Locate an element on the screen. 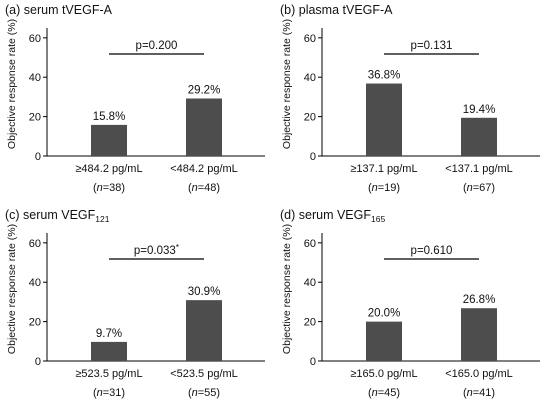 This screenshot has width=550, height=406. bar-value-label: 9.7% is located at coordinates (109, 334).